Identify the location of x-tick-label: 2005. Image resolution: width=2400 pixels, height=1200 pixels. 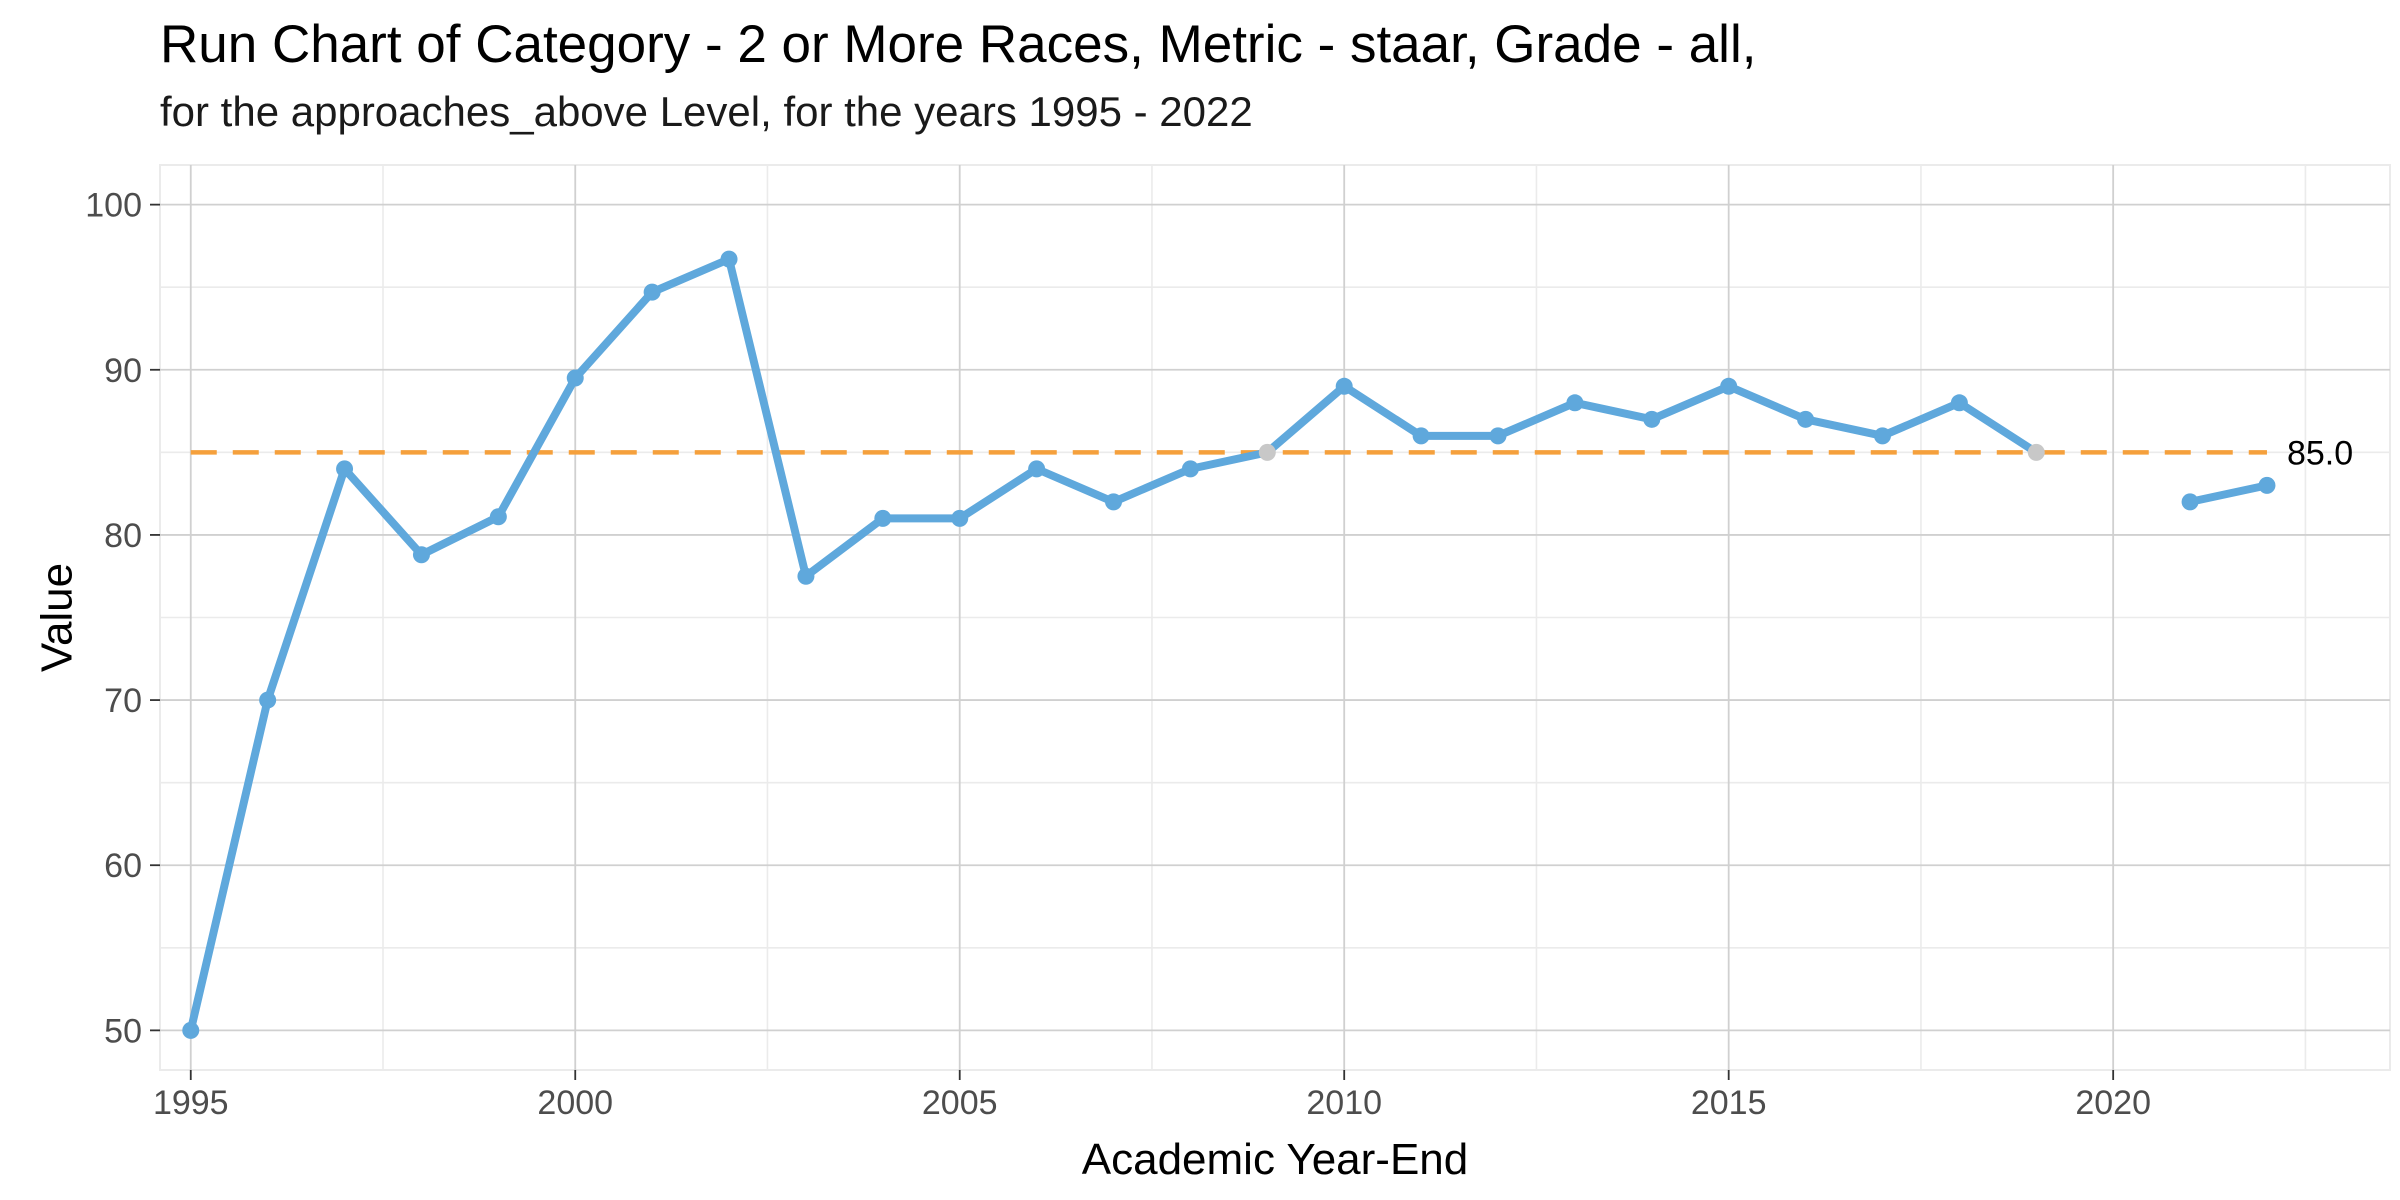
(960, 1103).